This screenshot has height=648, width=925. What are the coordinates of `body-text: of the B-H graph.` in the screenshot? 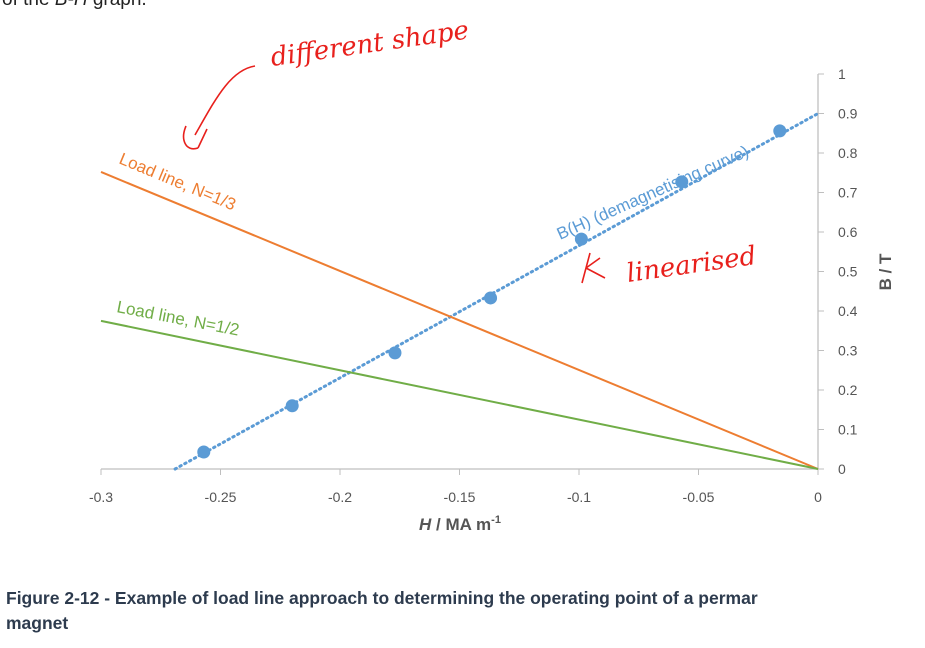 It's located at (74, 5).